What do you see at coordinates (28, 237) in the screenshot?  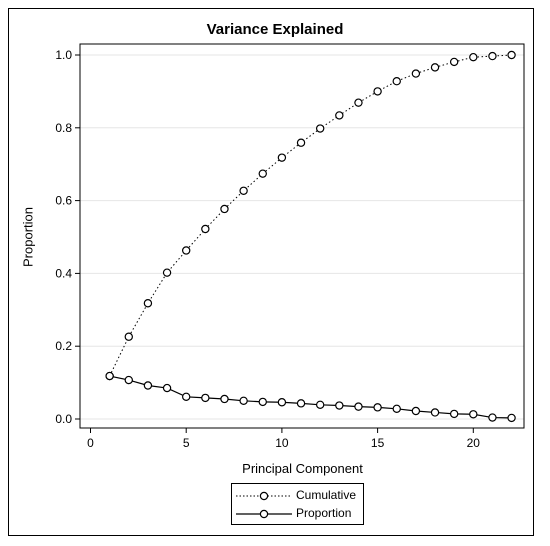 I see `y-axis-label: Proportion` at bounding box center [28, 237].